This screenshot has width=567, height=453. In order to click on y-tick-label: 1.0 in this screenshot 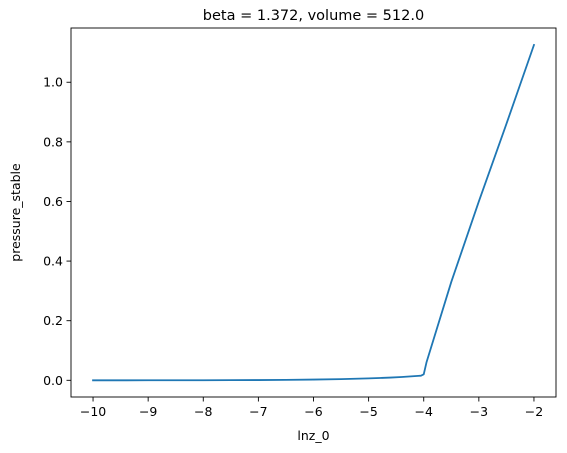, I will do `click(53, 82)`.